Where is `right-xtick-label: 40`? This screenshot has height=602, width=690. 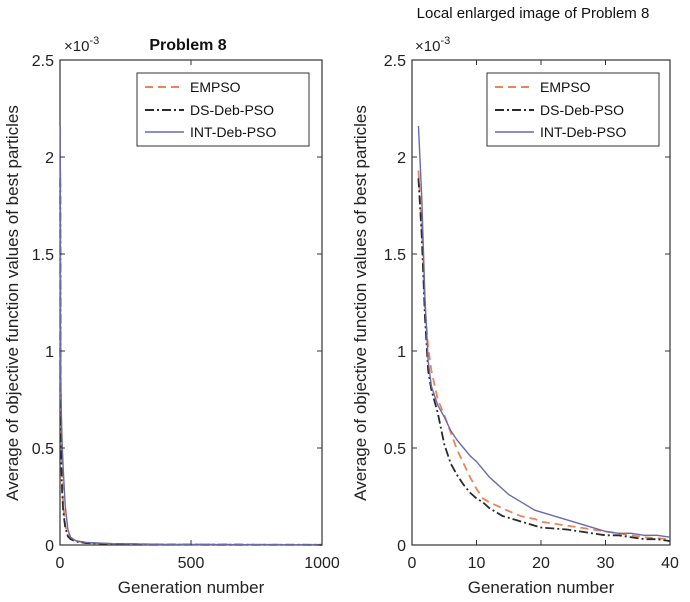
right-xtick-label: 40 is located at coordinates (670, 563).